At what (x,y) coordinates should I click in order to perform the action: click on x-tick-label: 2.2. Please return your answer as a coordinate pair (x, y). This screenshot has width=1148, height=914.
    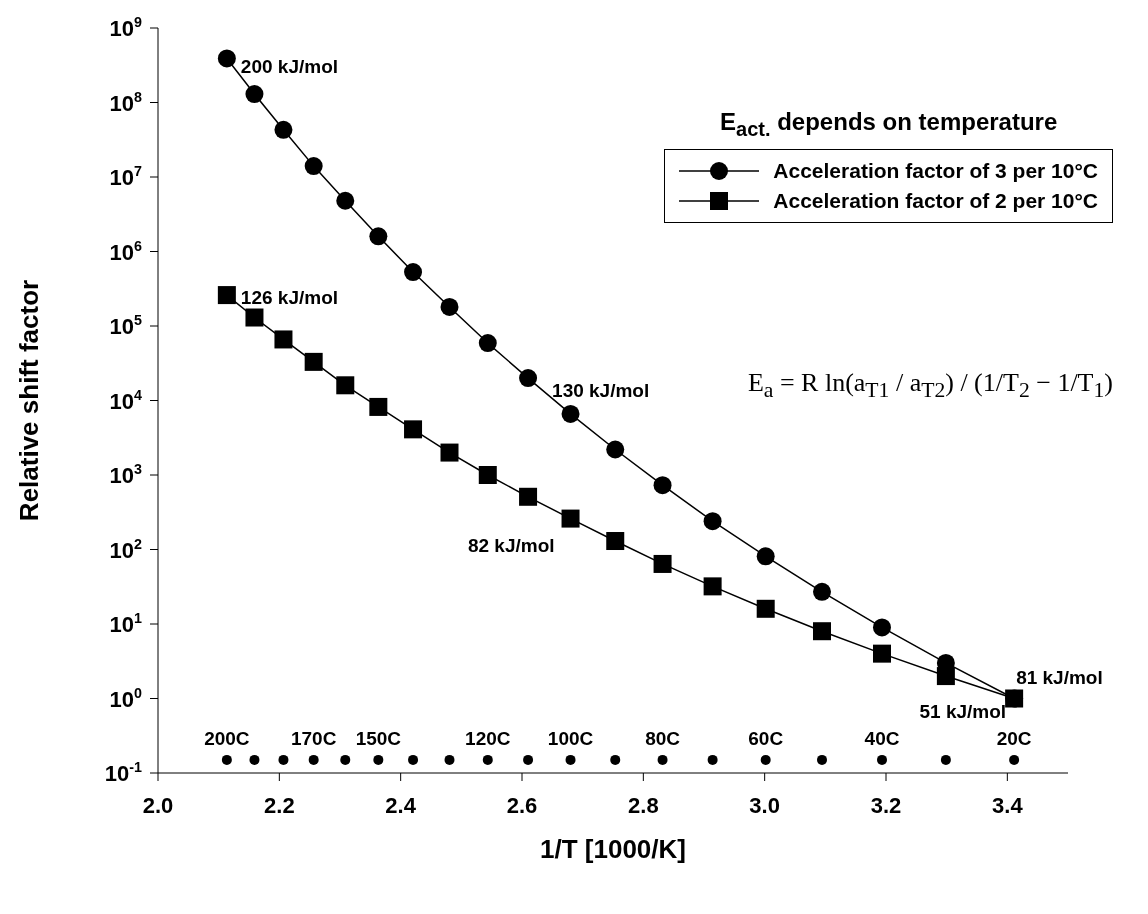
    Looking at the image, I should click on (279, 805).